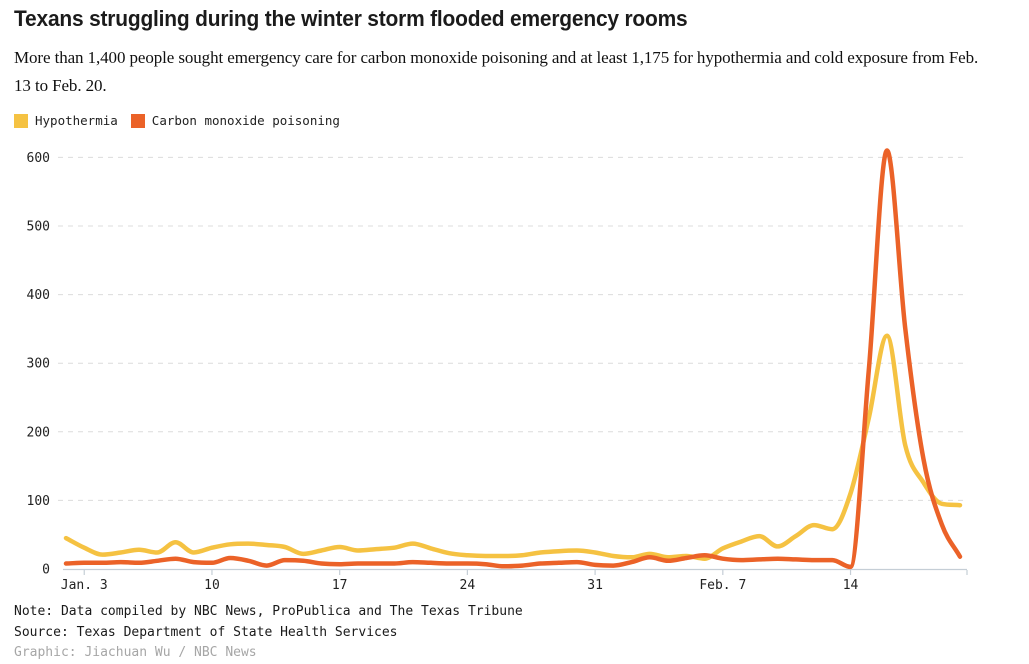  Describe the element at coordinates (46, 570) in the screenshot. I see `y-axis-tick-label: 0` at that location.